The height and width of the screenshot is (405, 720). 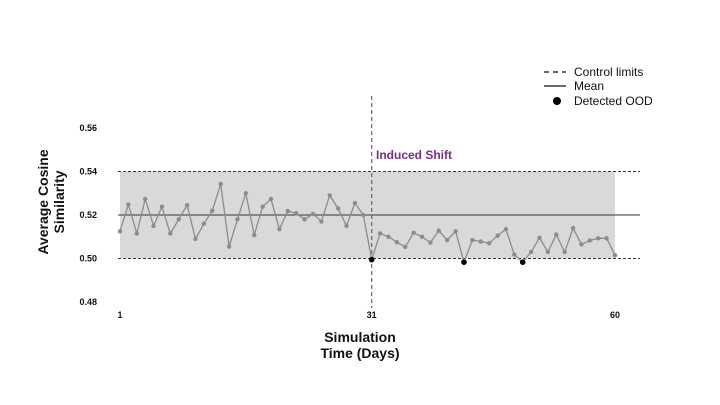 I want to click on x-tick-label: 60, so click(x=615, y=315).